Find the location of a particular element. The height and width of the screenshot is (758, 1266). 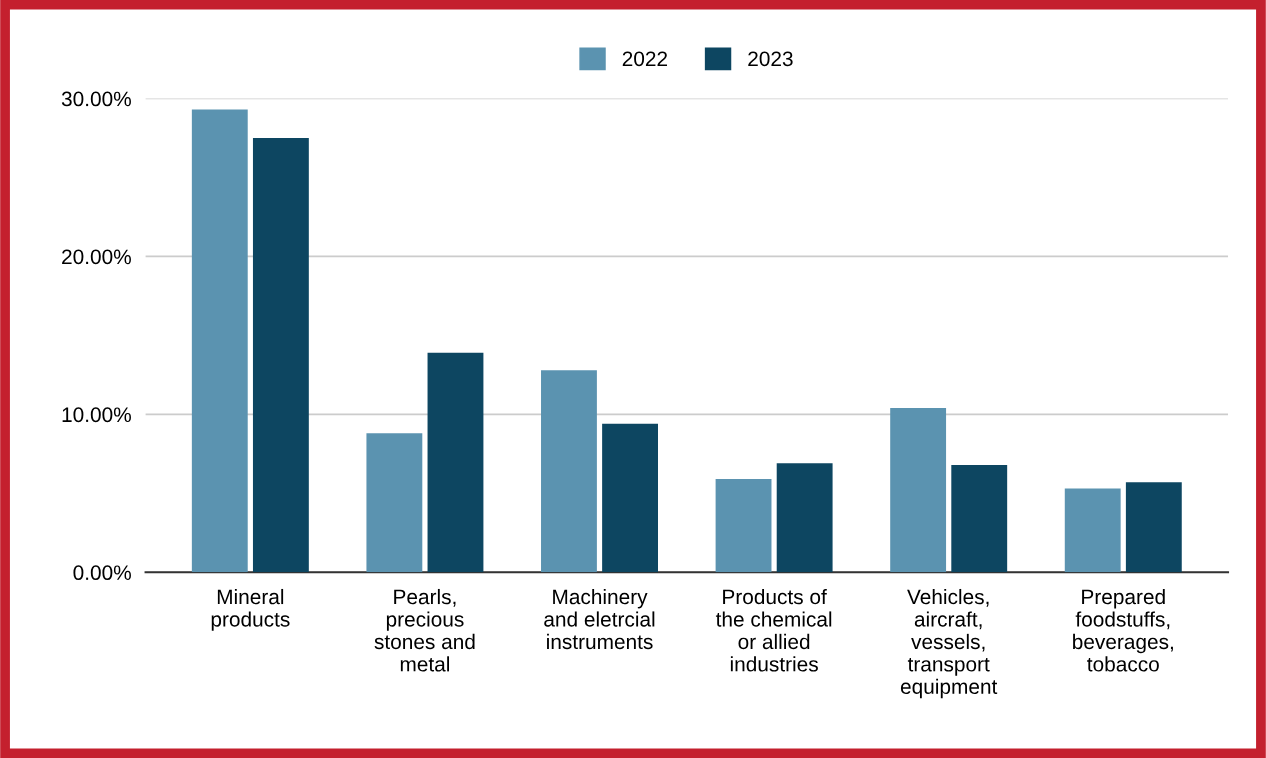

x-tick-label: Machinery and eletrcial instruments is located at coordinates (599, 619).